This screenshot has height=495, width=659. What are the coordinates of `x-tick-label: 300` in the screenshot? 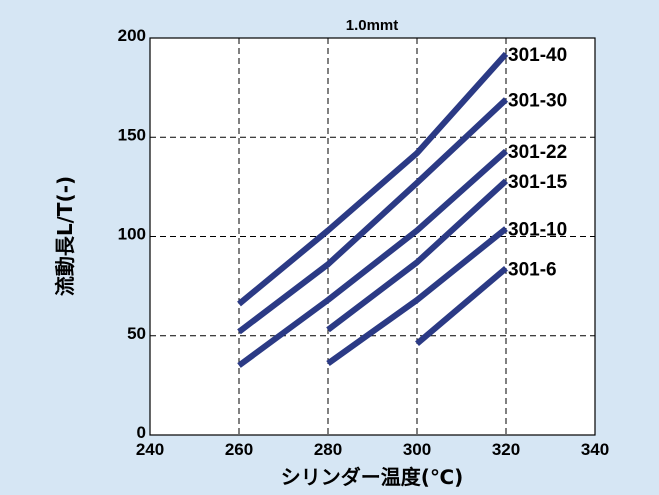 It's located at (417, 449).